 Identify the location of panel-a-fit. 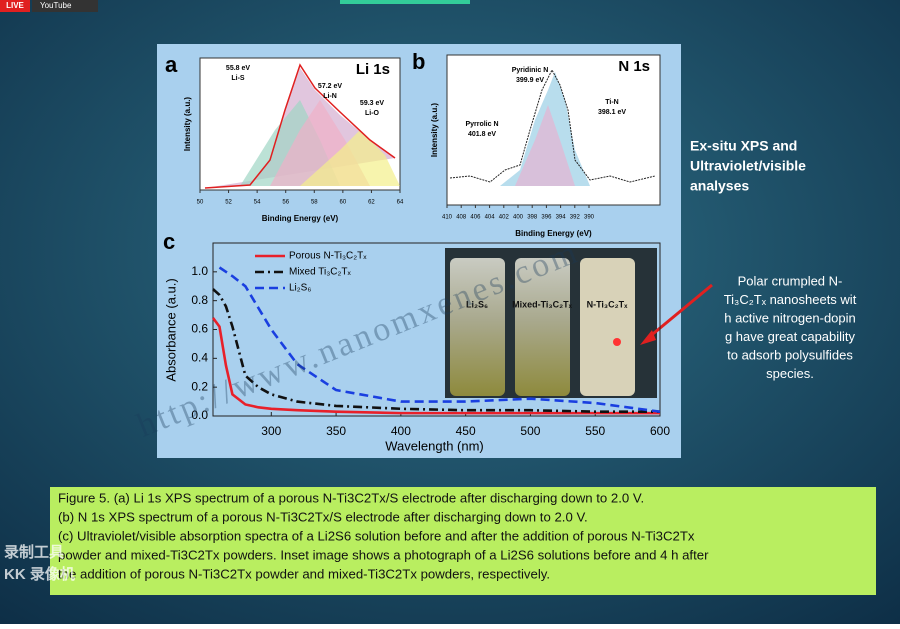
(300, 126).